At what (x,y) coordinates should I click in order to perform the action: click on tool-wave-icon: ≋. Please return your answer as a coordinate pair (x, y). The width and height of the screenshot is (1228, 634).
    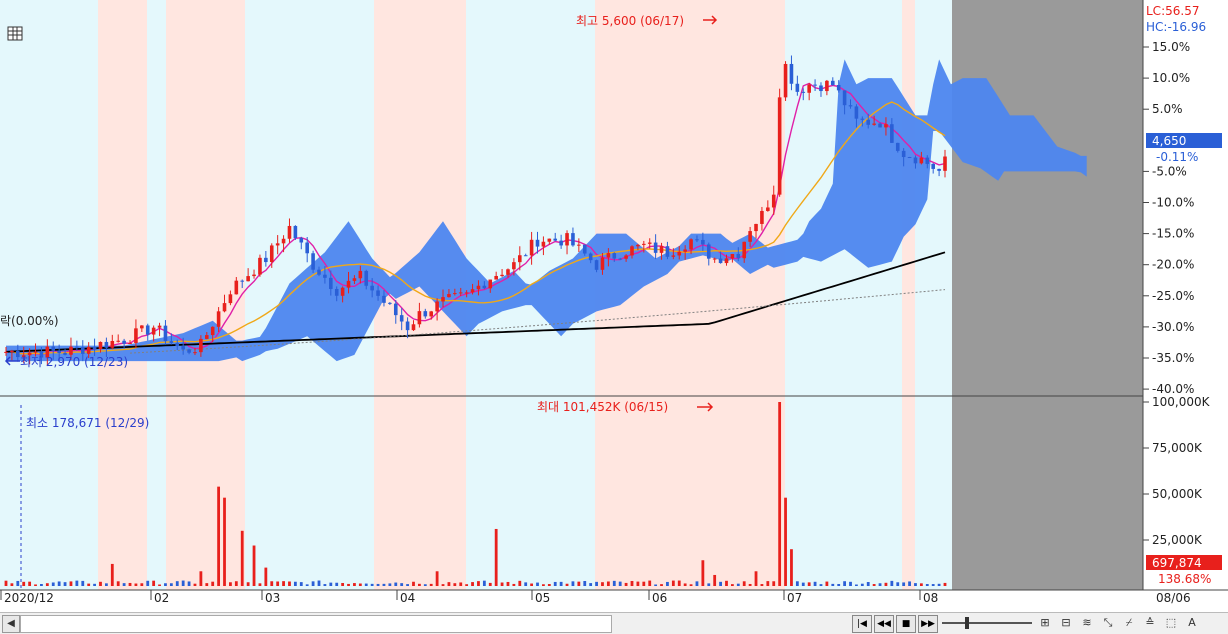
    Looking at the image, I should click on (1087, 622).